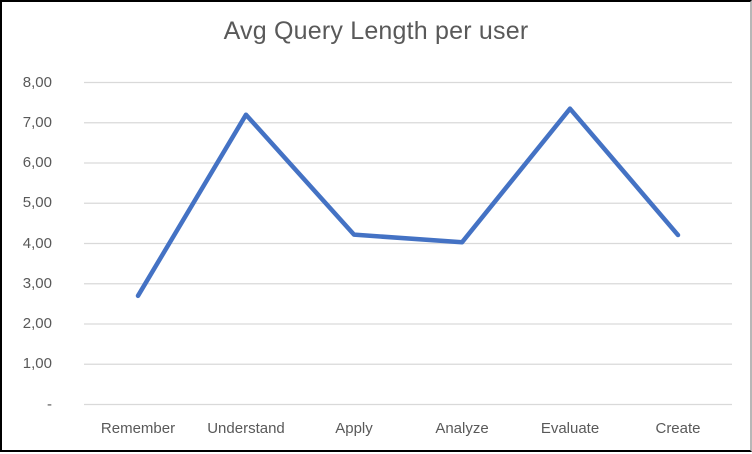 The height and width of the screenshot is (454, 752). I want to click on chart-title: Avg Query Length per user, so click(376, 31).